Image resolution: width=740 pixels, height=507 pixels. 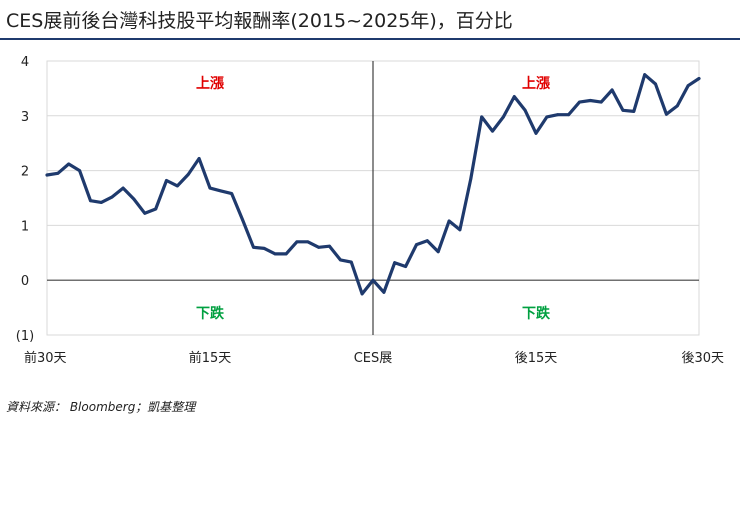 What do you see at coordinates (25, 281) in the screenshot?
I see `y-tick-label: 0` at bounding box center [25, 281].